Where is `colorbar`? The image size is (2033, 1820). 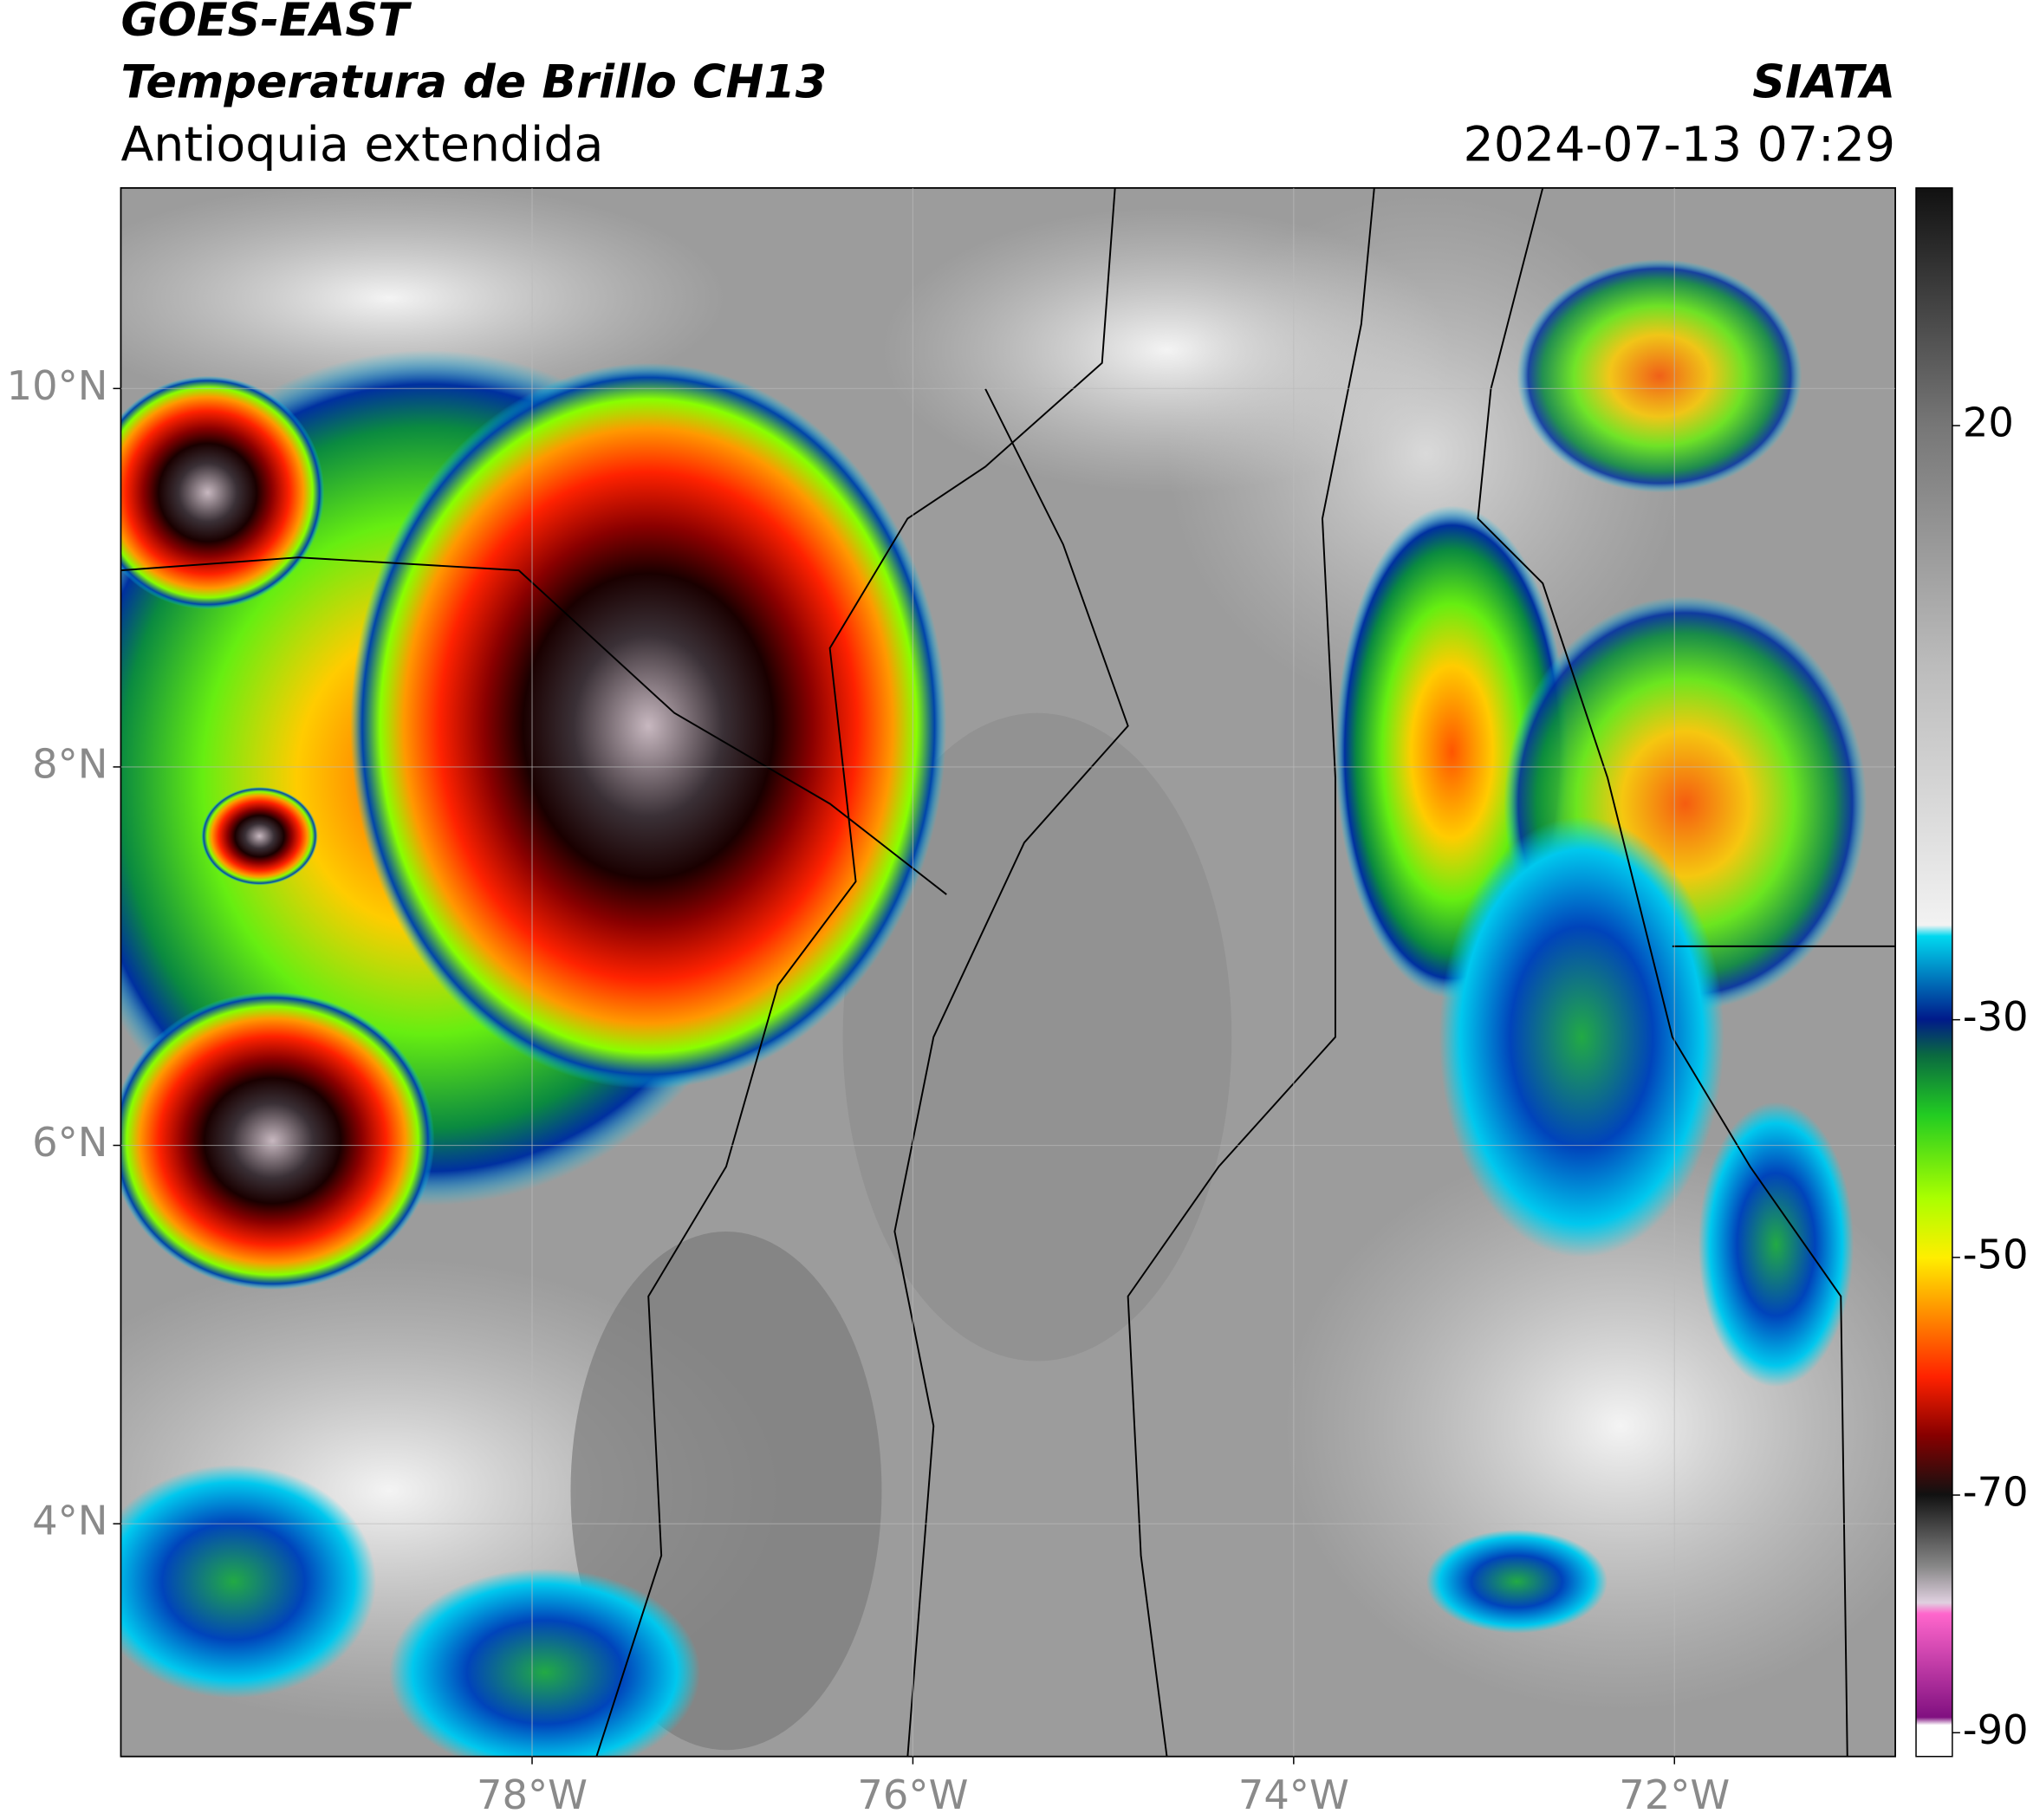
colorbar is located at coordinates (1934, 972).